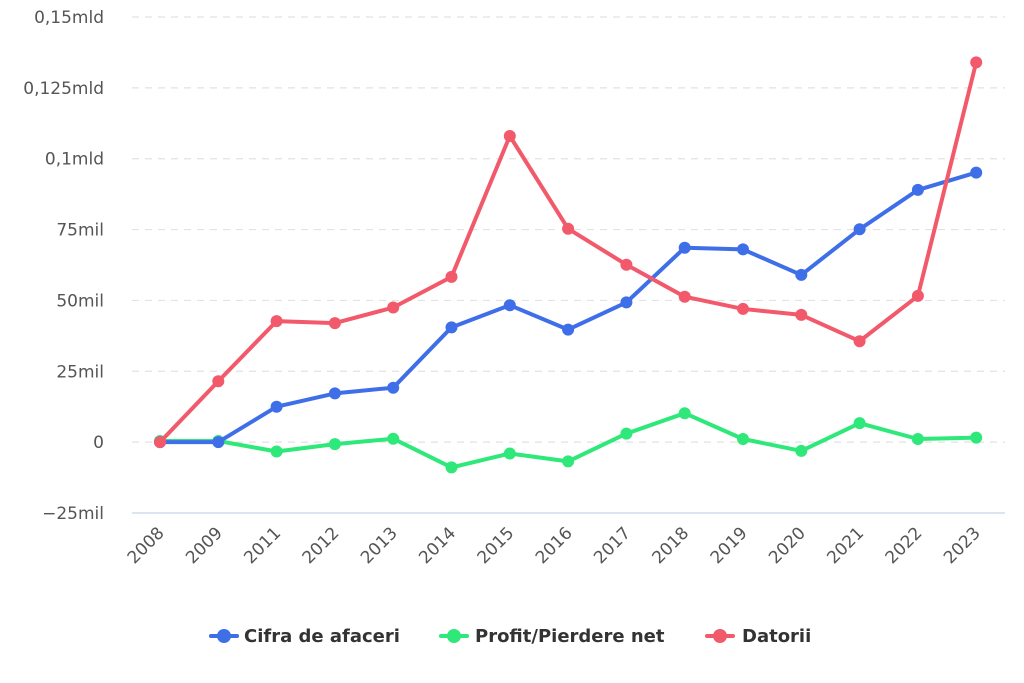  Describe the element at coordinates (379, 545) in the screenshot. I see `x-tick-label: 2013` at that location.